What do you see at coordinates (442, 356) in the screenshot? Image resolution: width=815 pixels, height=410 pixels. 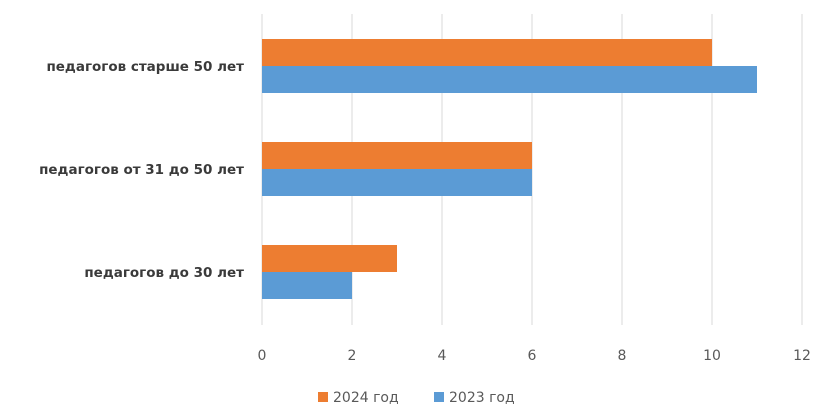 I see `x-tick-label: 4` at bounding box center [442, 356].